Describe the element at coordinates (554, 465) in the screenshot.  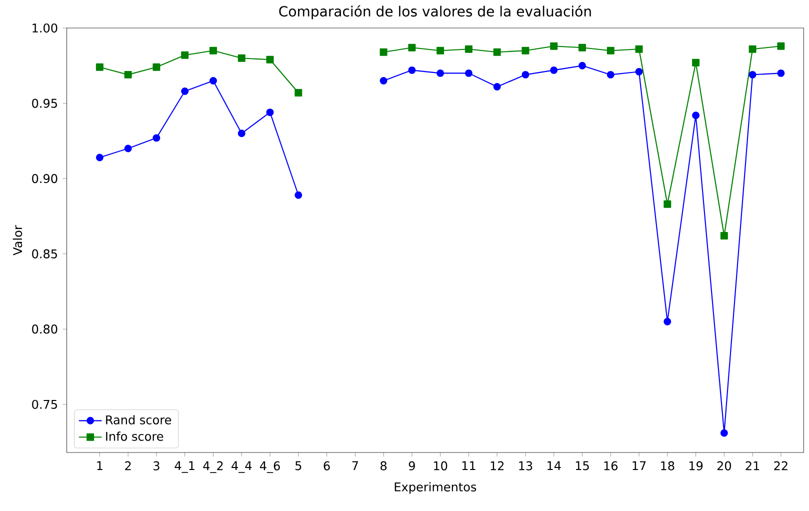
I see `x-tick-label: 14` at that location.